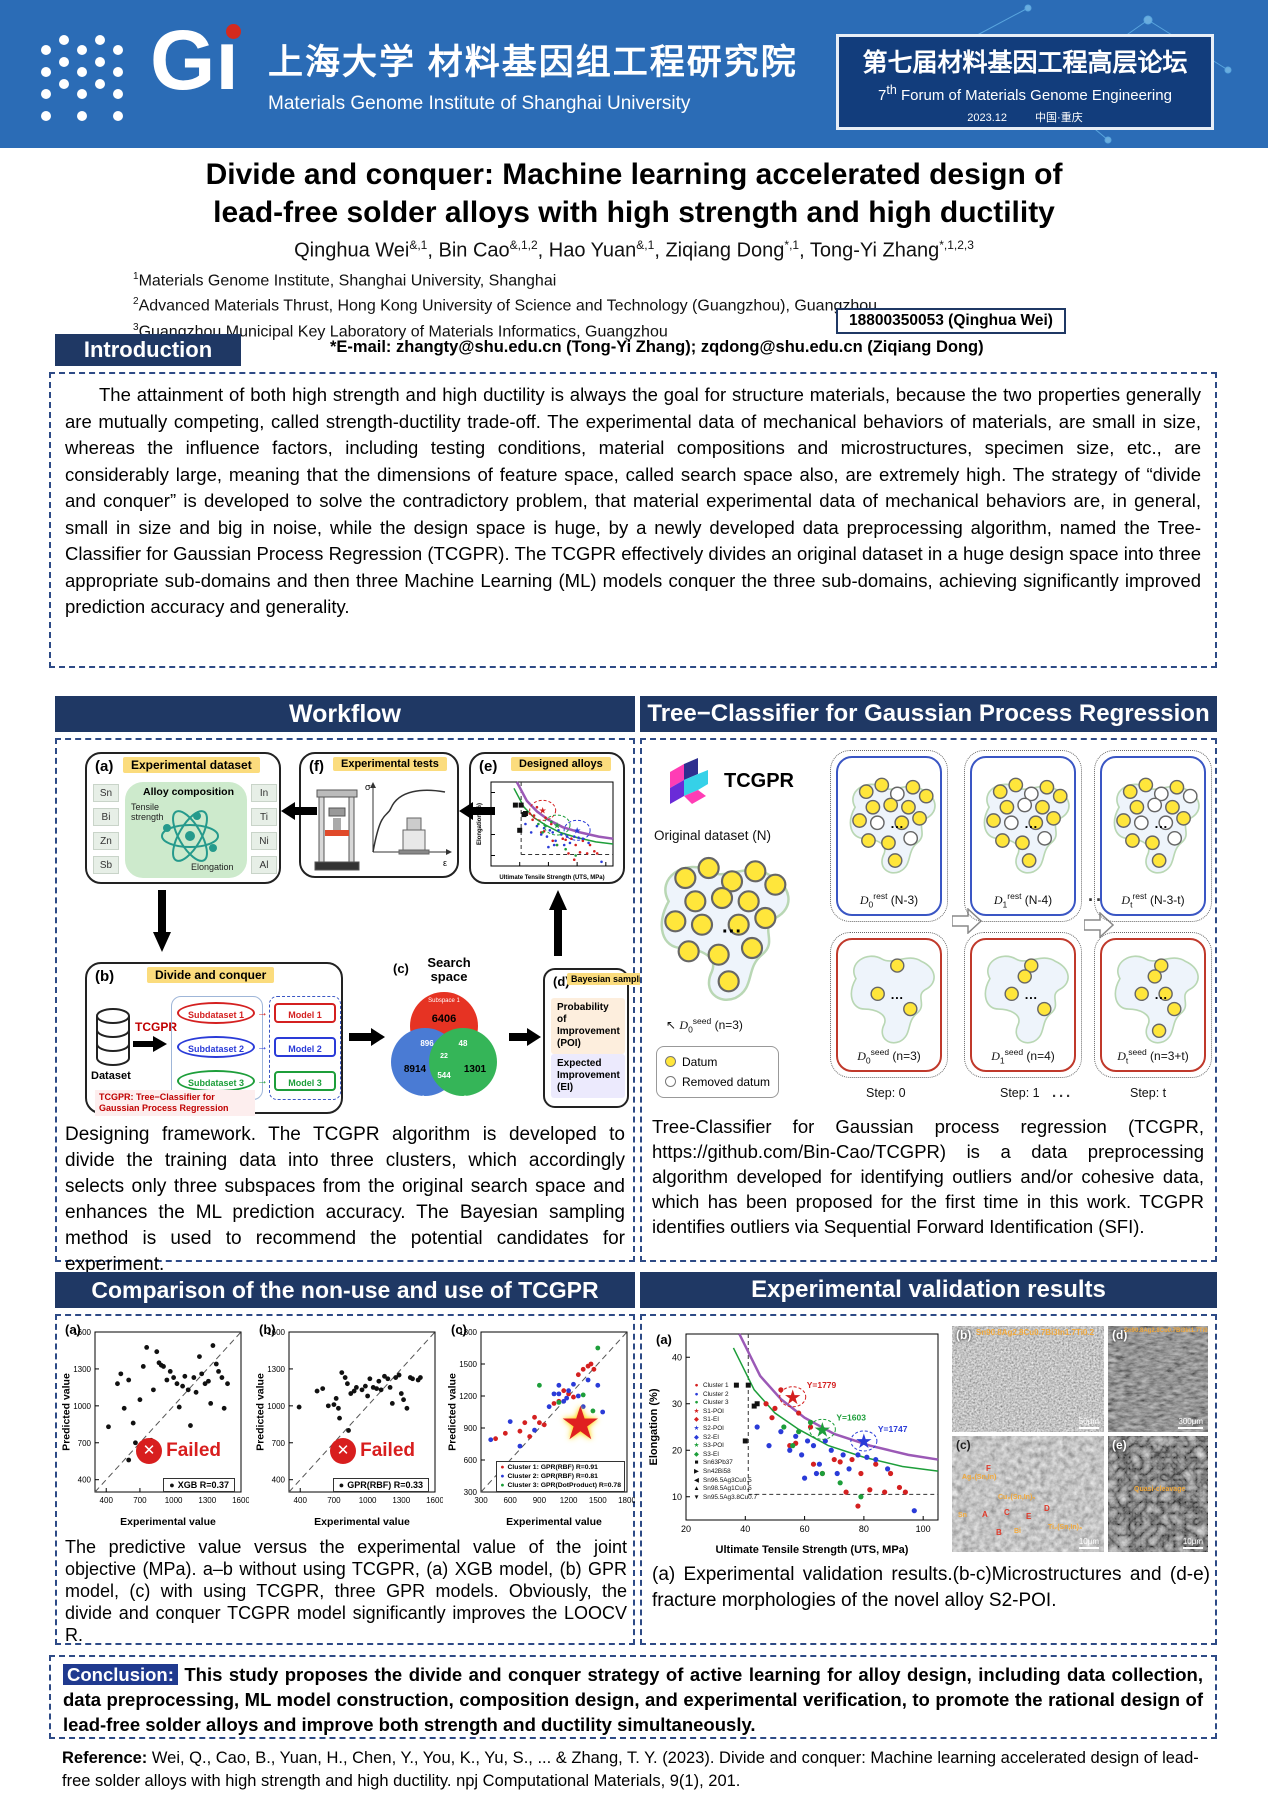 This screenshot has height=1793, width=1268. I want to click on panel-d-label: (d), so click(561, 981).